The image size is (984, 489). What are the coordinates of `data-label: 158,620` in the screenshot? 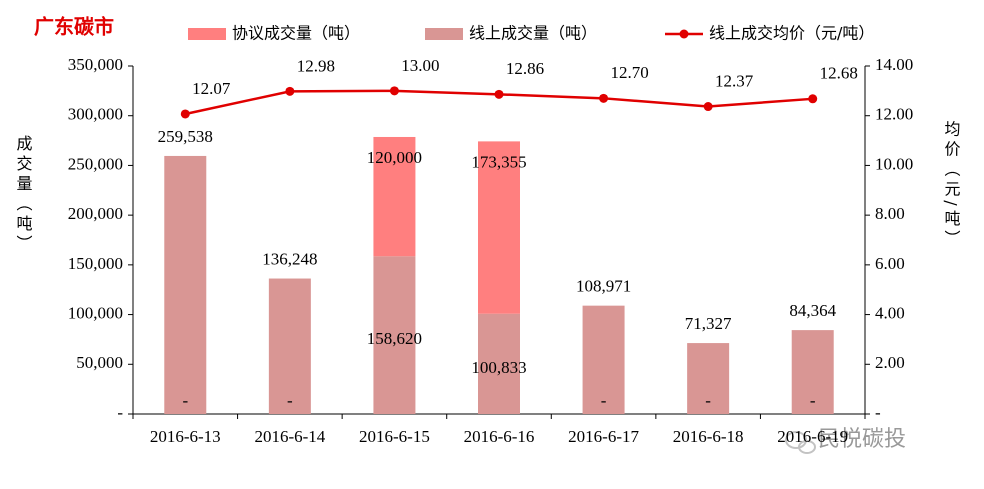 It's located at (394, 338).